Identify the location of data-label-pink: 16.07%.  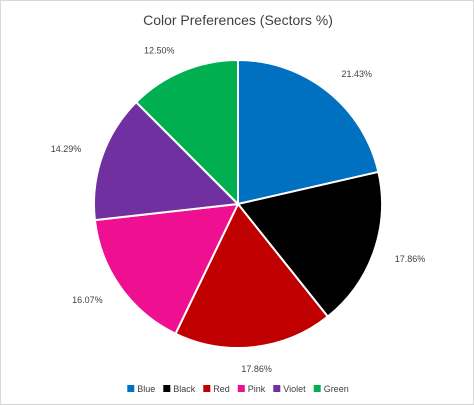
(87, 300).